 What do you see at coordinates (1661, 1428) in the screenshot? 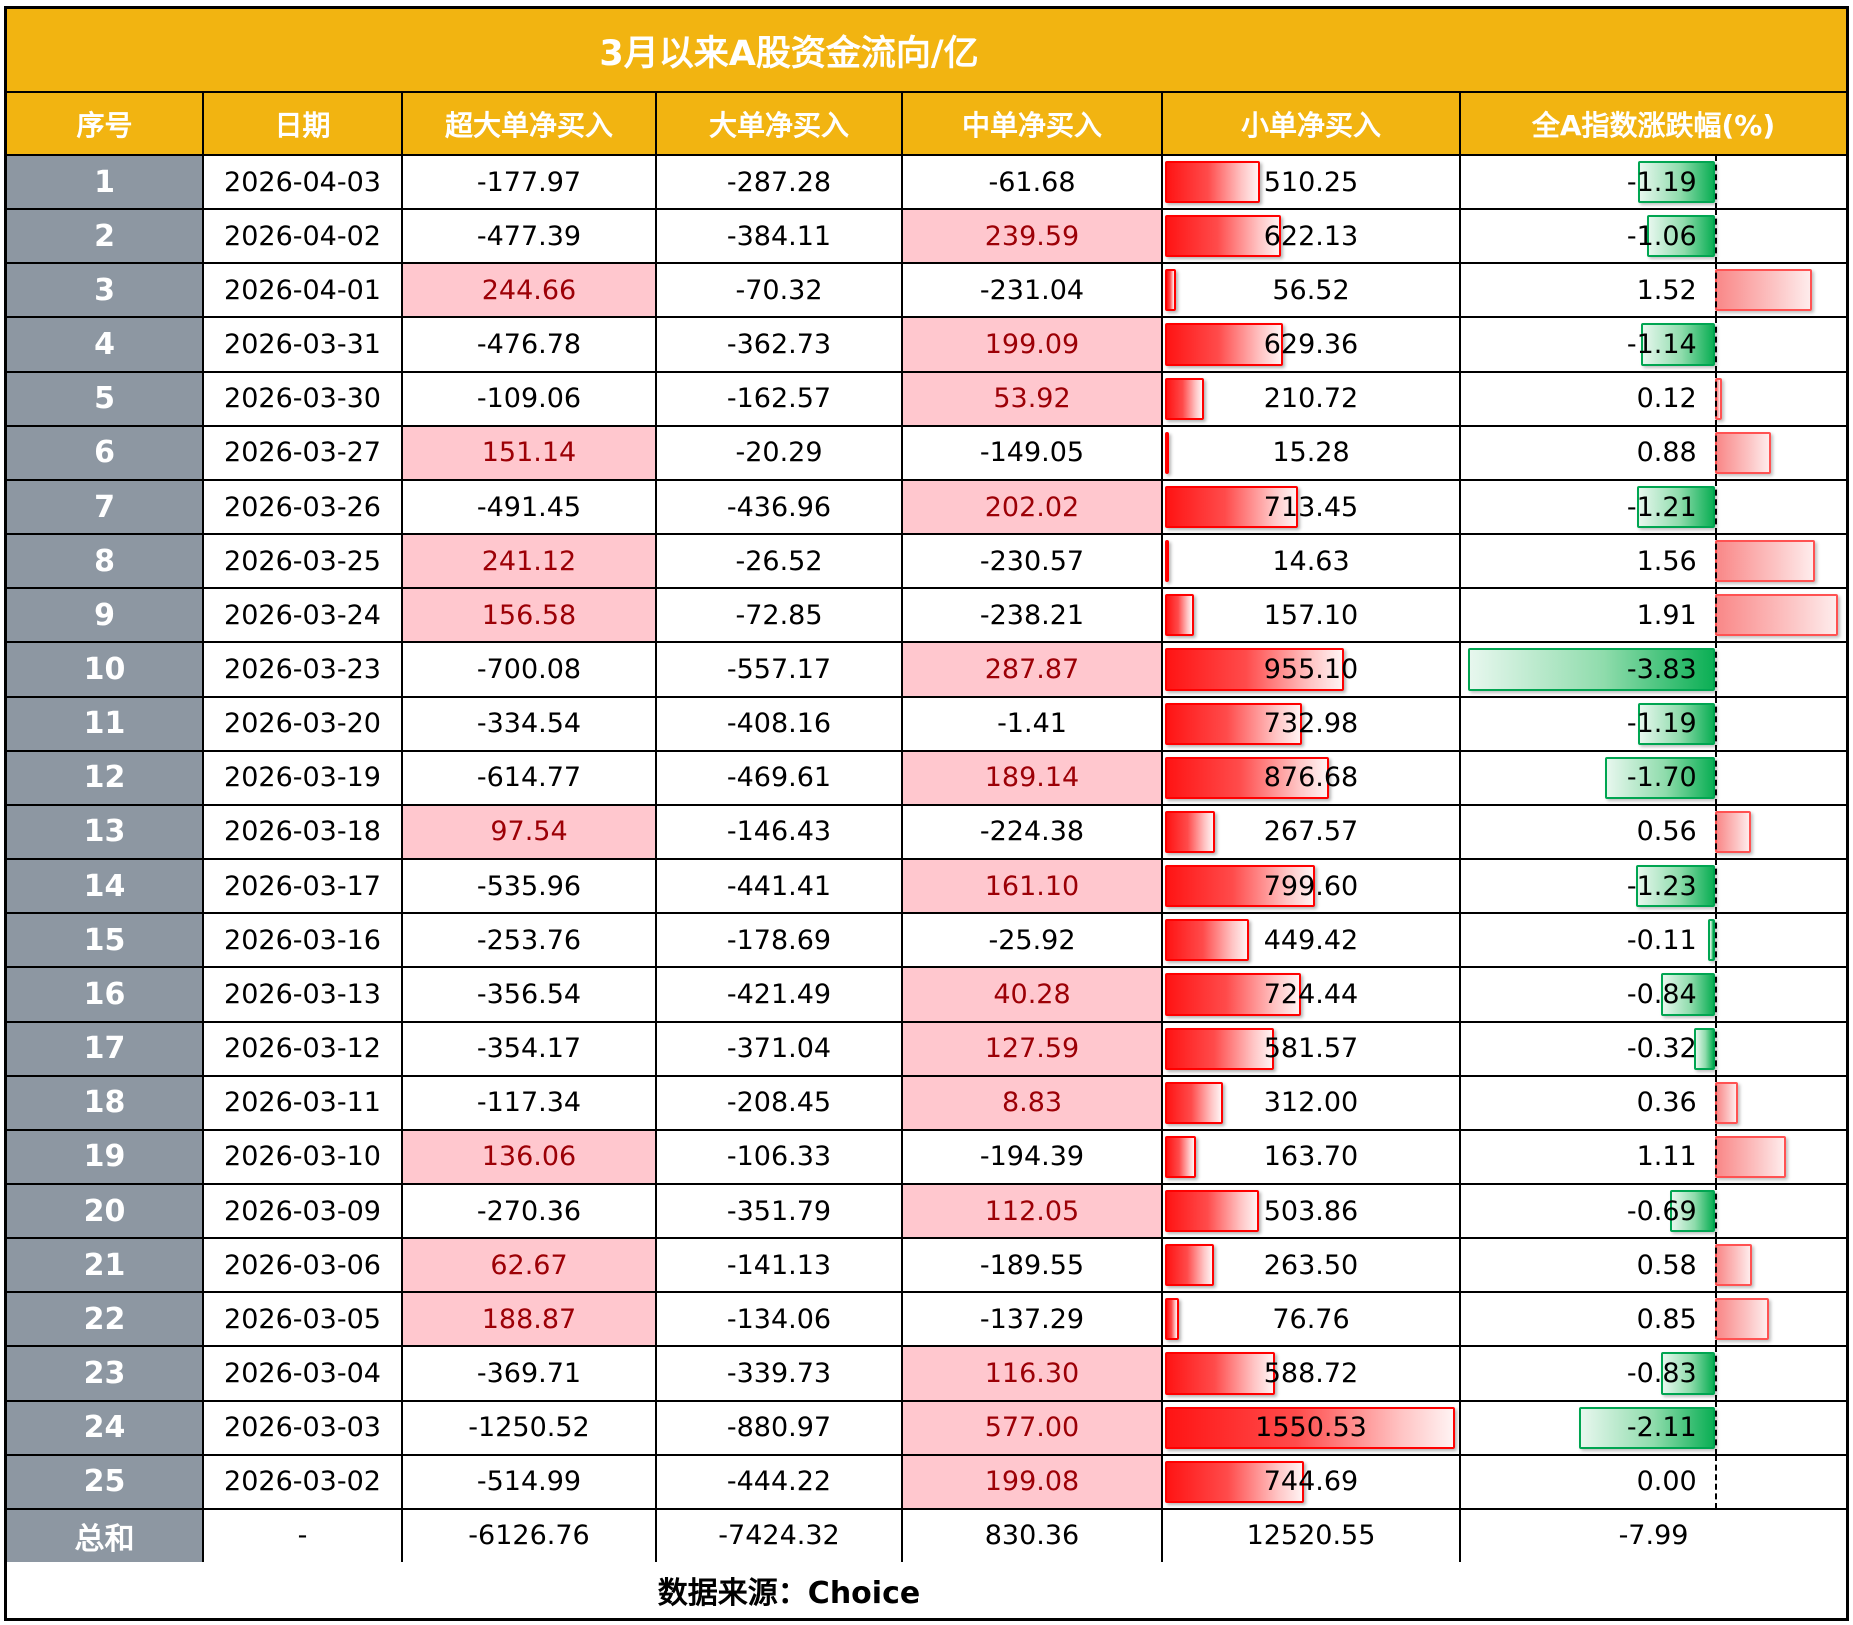
I see `cell-index-change-value: -2.11` at bounding box center [1661, 1428].